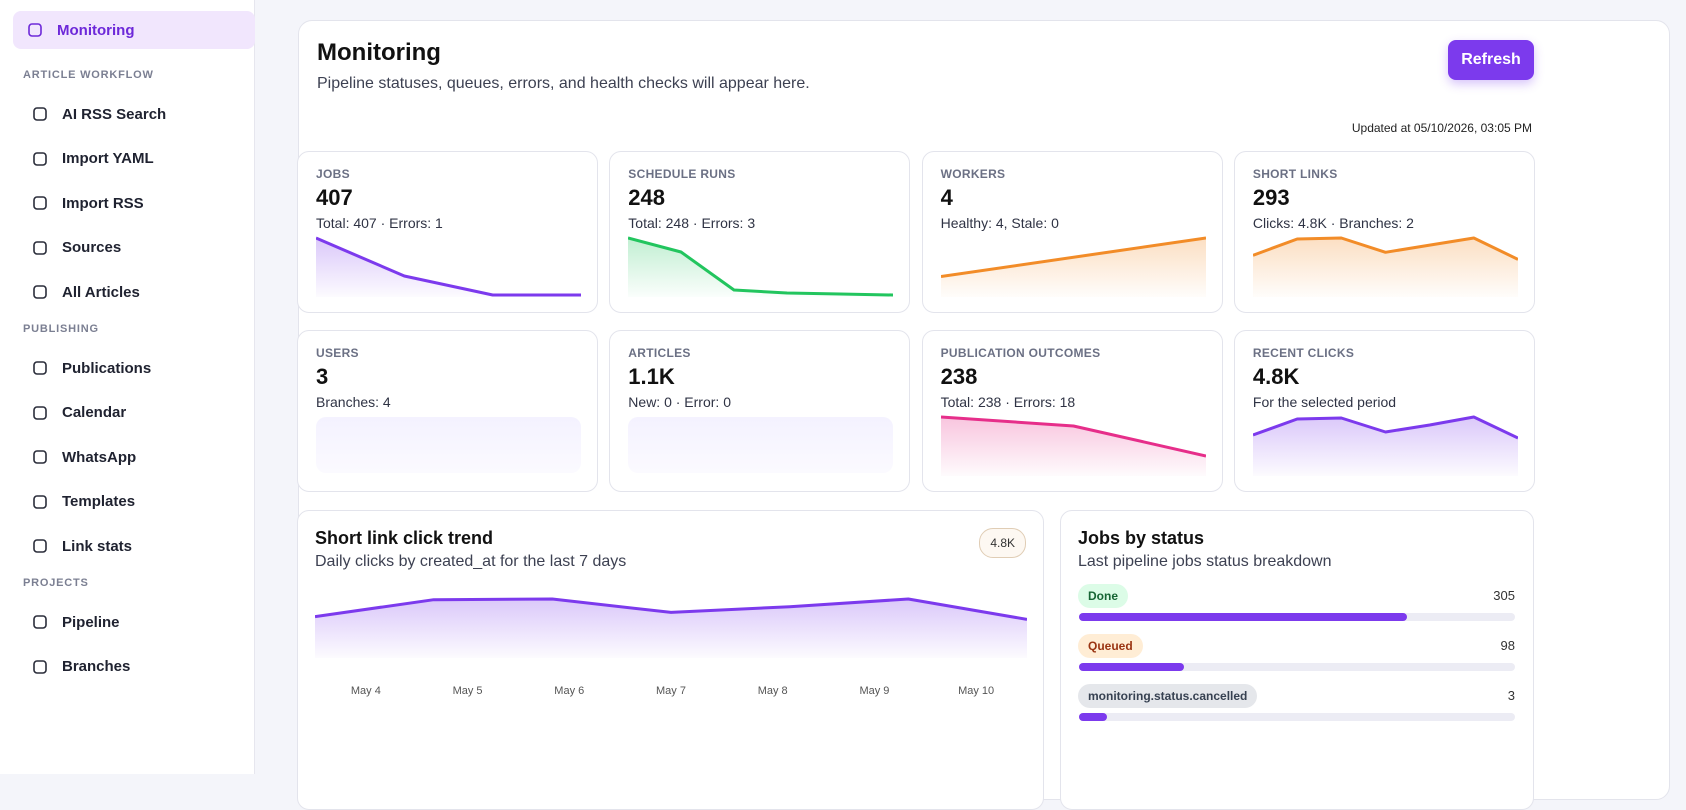 Image resolution: width=1686 pixels, height=810 pixels. What do you see at coordinates (365, 691) in the screenshot?
I see `x-tick-label: May 4` at bounding box center [365, 691].